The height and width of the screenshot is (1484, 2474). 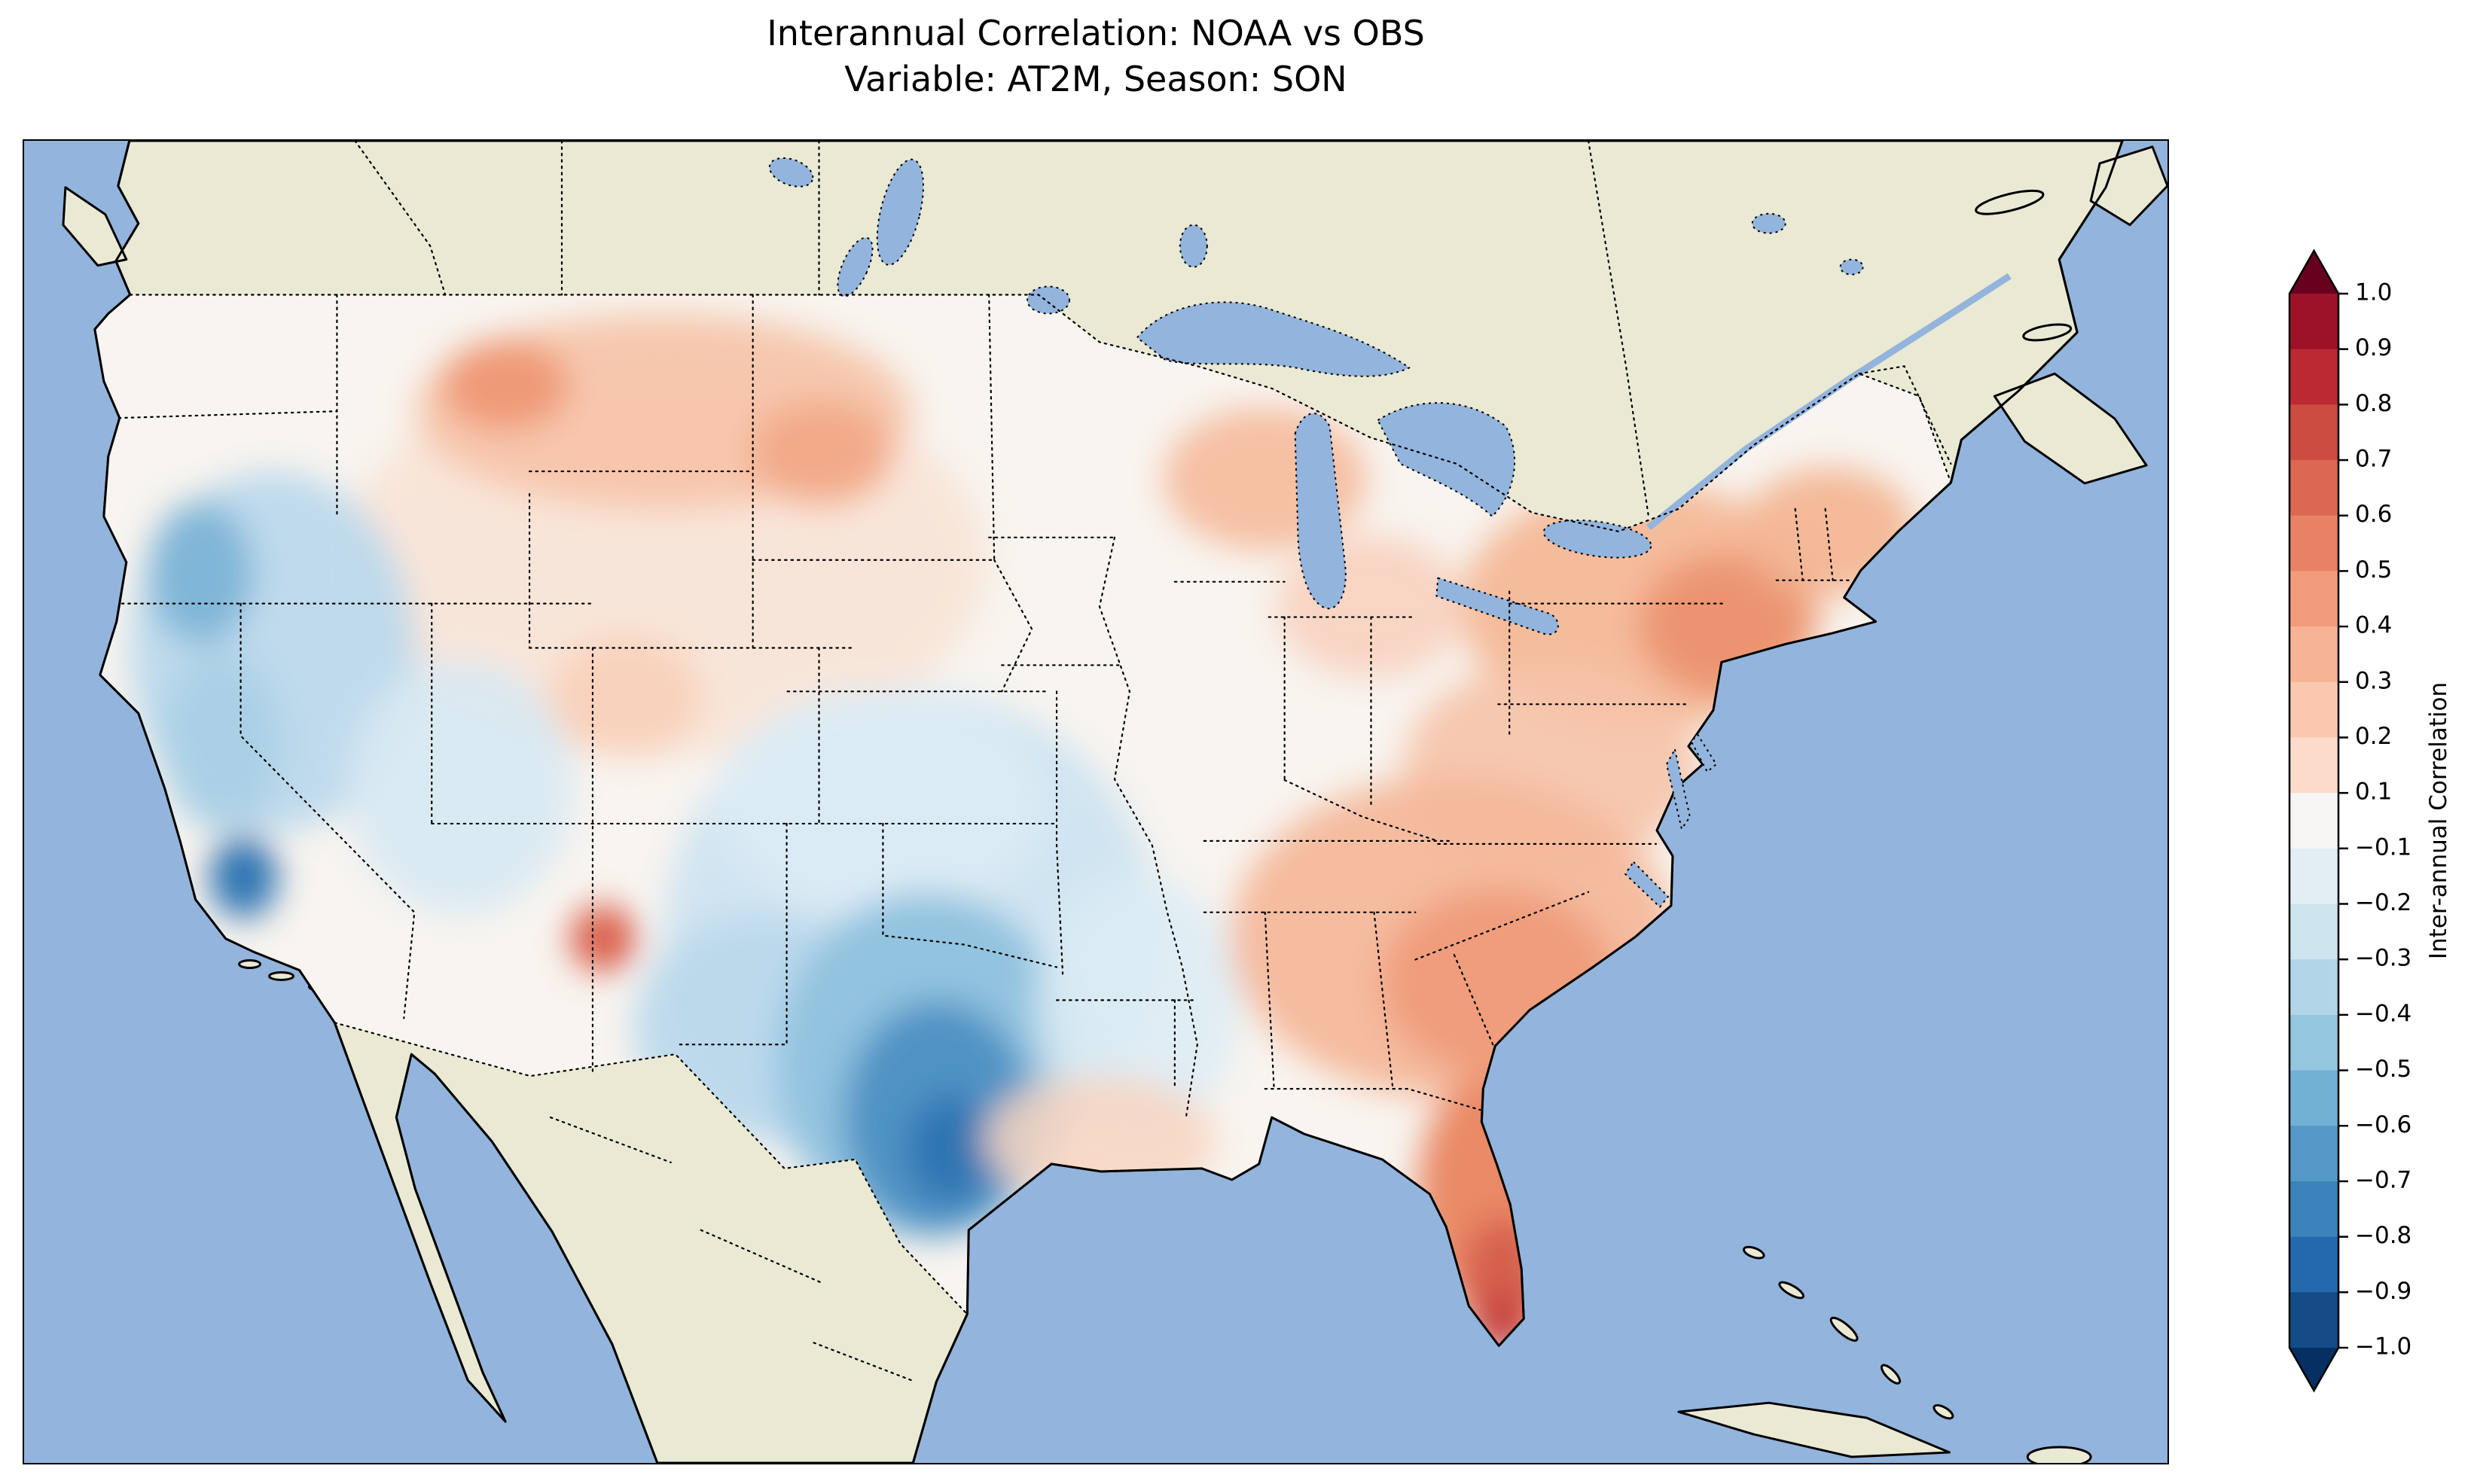 I want to click on lake-superior, so click(x=1274, y=339).